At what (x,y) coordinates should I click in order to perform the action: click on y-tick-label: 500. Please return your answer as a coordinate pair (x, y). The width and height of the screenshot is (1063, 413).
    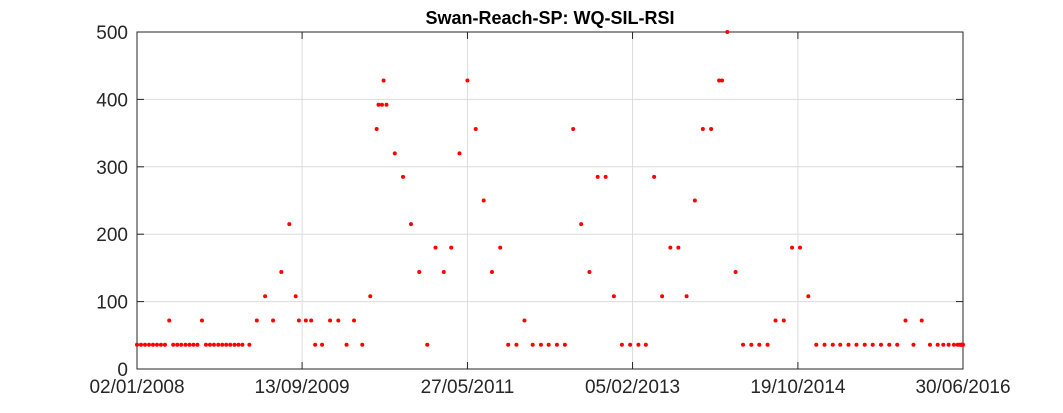
    Looking at the image, I should click on (112, 33).